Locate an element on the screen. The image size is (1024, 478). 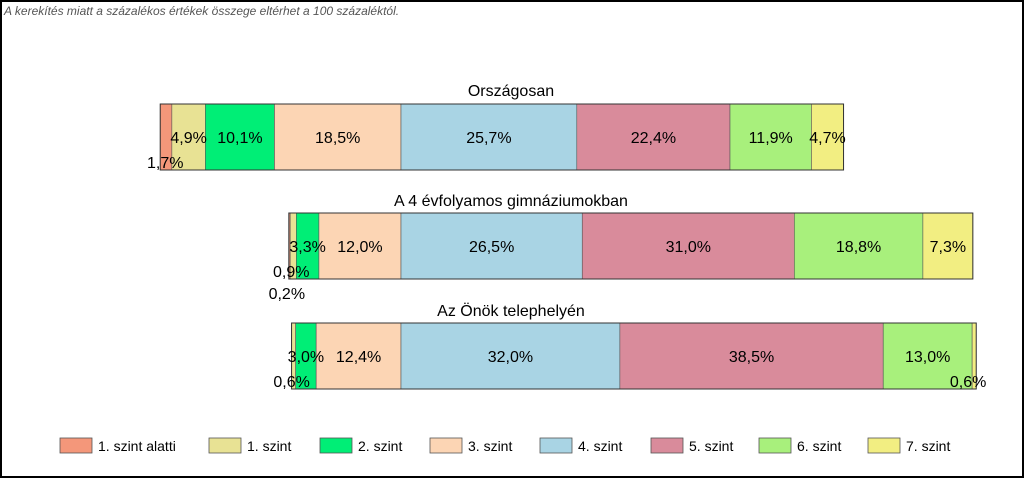
data-label: 31,0% is located at coordinates (688, 247).